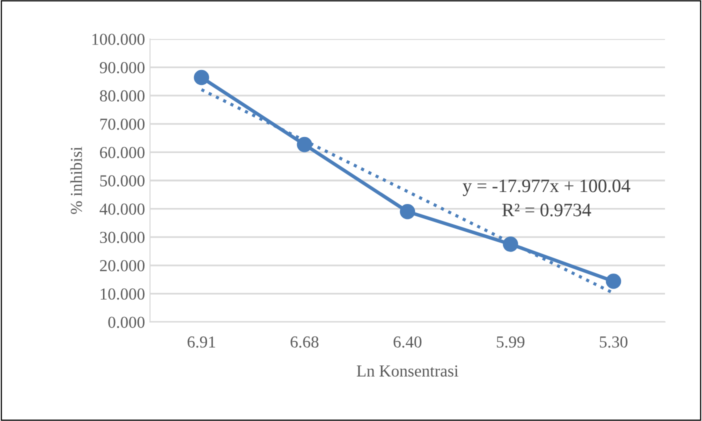 The image size is (702, 421). Describe the element at coordinates (122, 209) in the screenshot. I see `y-tick-label: 40.000` at that location.